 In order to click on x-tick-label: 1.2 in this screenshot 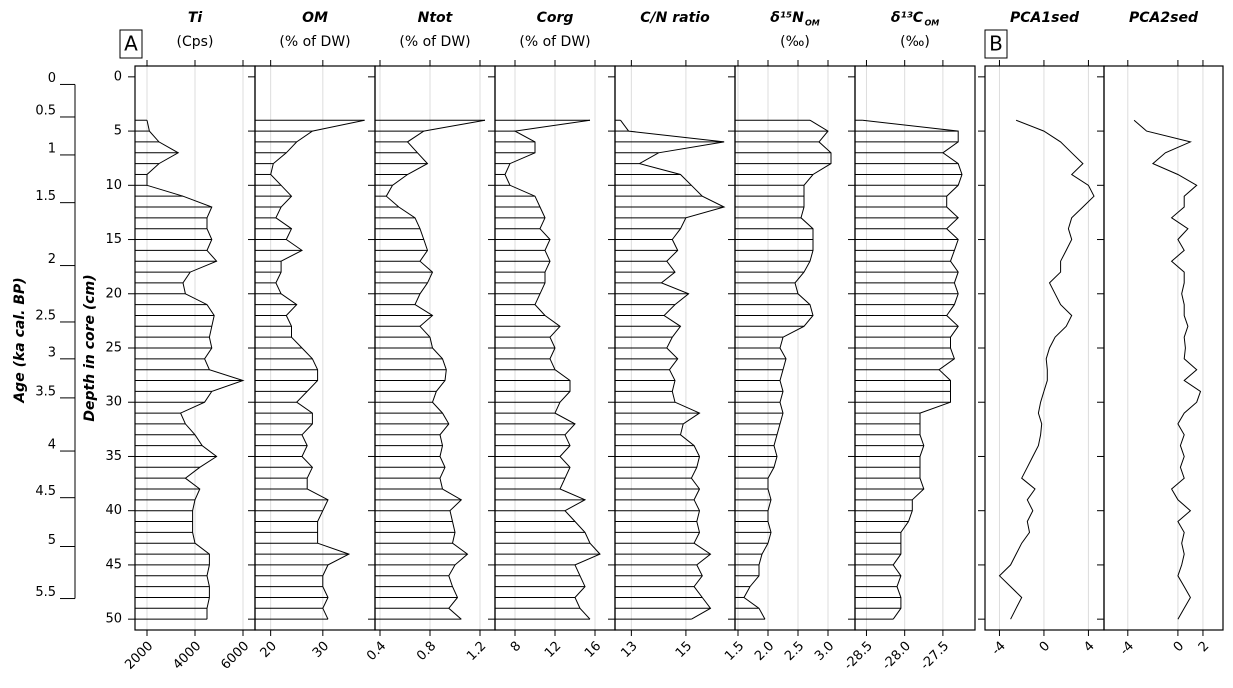, I will do `click(476, 651)`.